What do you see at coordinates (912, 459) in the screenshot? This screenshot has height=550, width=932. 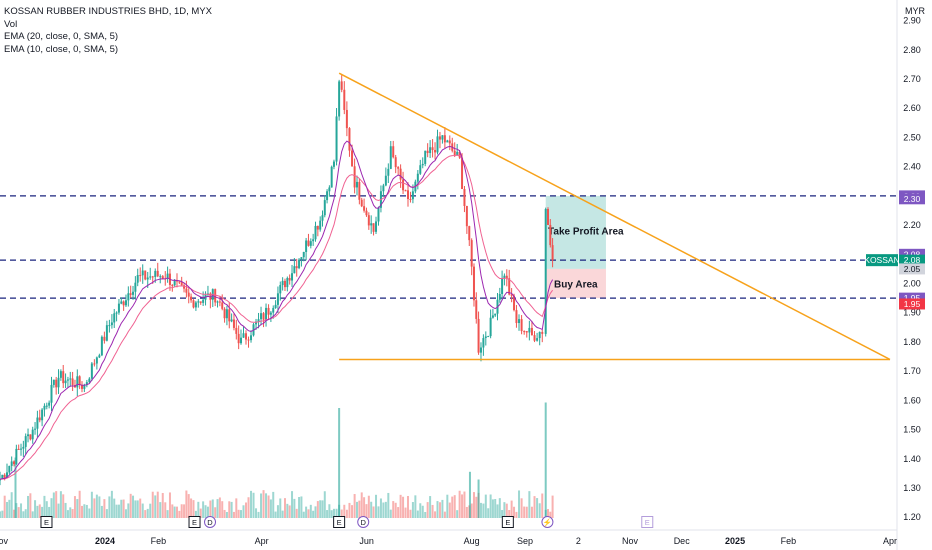 I see `price-tick-label: 1.40` at bounding box center [912, 459].